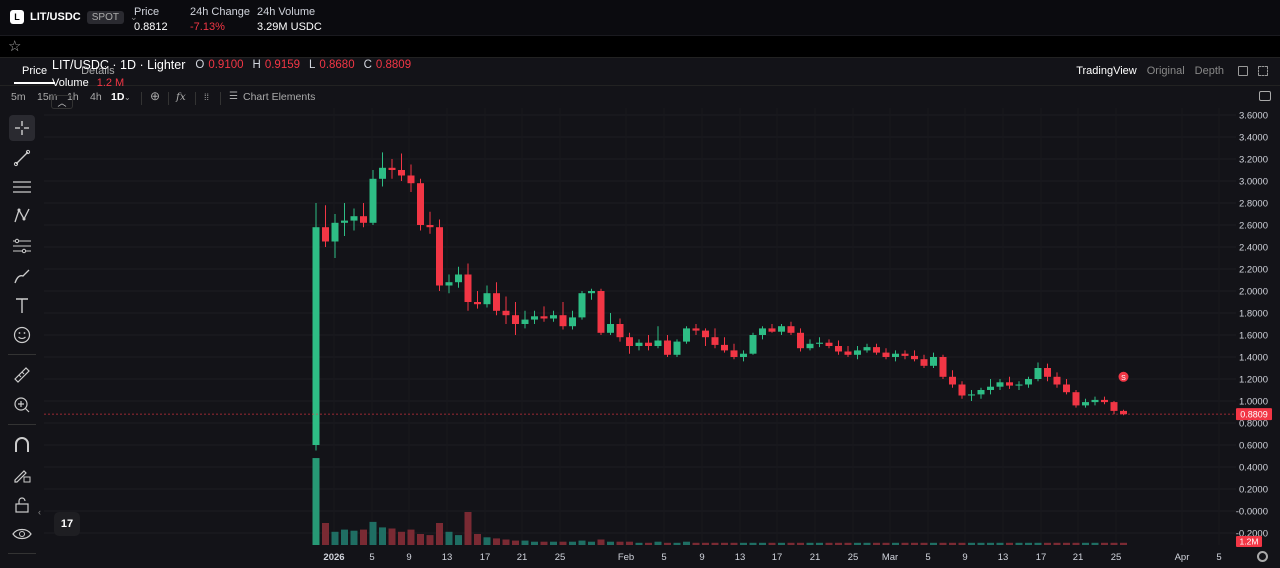 The height and width of the screenshot is (568, 1280). Describe the element at coordinates (110, 83) in the screenshot. I see `legend-volume-value: 1.2 M` at that location.